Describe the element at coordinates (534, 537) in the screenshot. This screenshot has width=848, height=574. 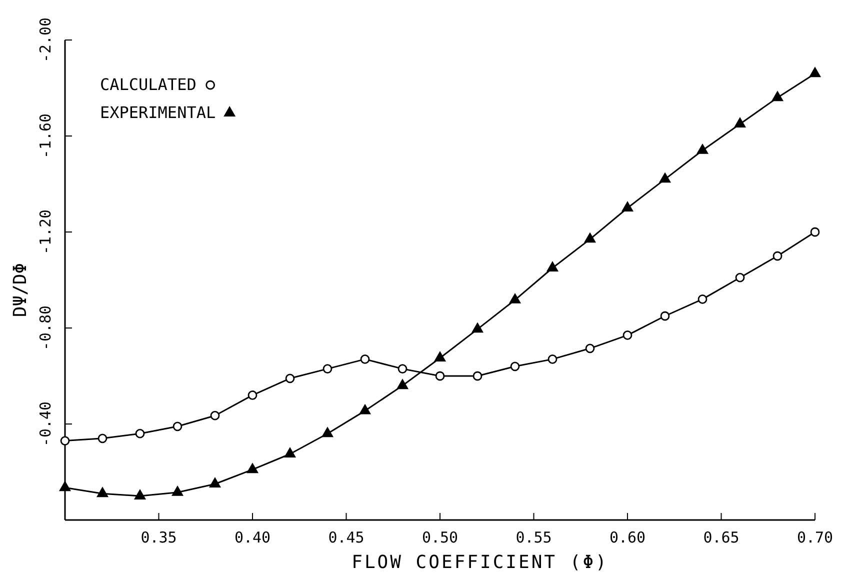
I see `x-tick-label: 0.55` at that location.